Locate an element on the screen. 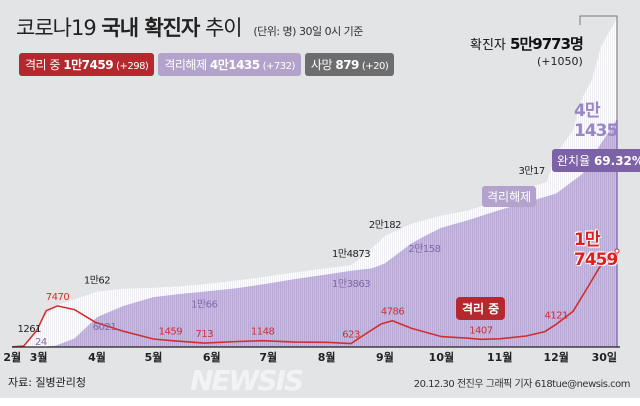 Image resolution: width=640 pixels, height=406 pixels. badge-isolation: 격리 중 1만7459 (+298) is located at coordinates (87, 64).